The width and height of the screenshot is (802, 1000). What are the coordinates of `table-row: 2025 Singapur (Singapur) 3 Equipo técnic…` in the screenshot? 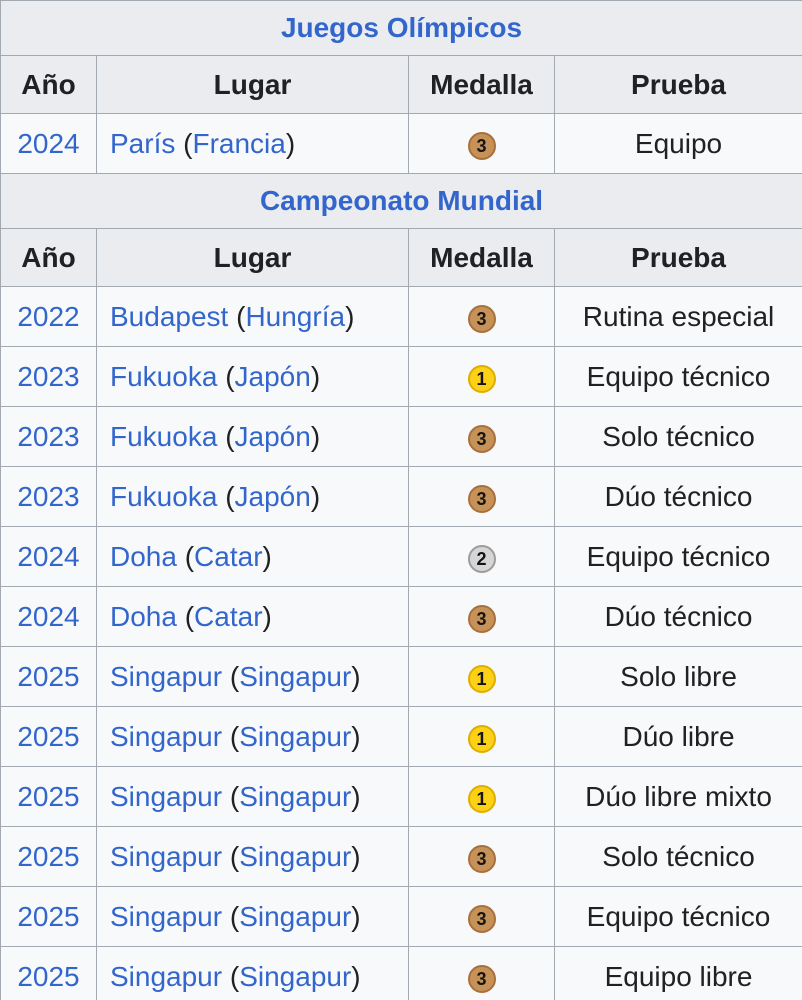 It's located at (401, 916).